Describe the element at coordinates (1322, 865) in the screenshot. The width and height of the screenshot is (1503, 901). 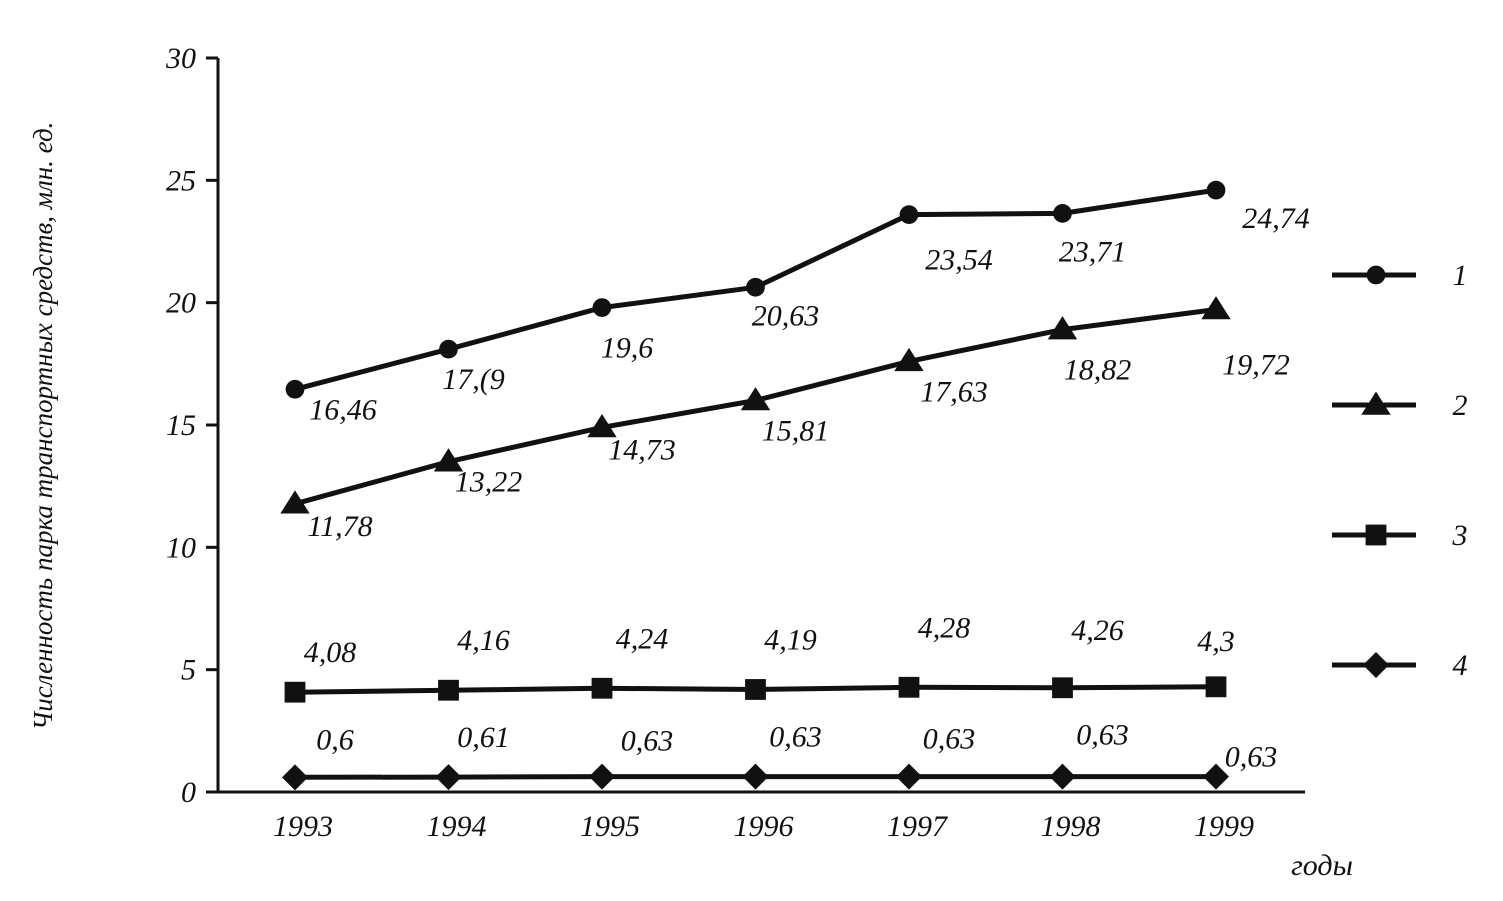
I see `x-axis-title: годы` at that location.